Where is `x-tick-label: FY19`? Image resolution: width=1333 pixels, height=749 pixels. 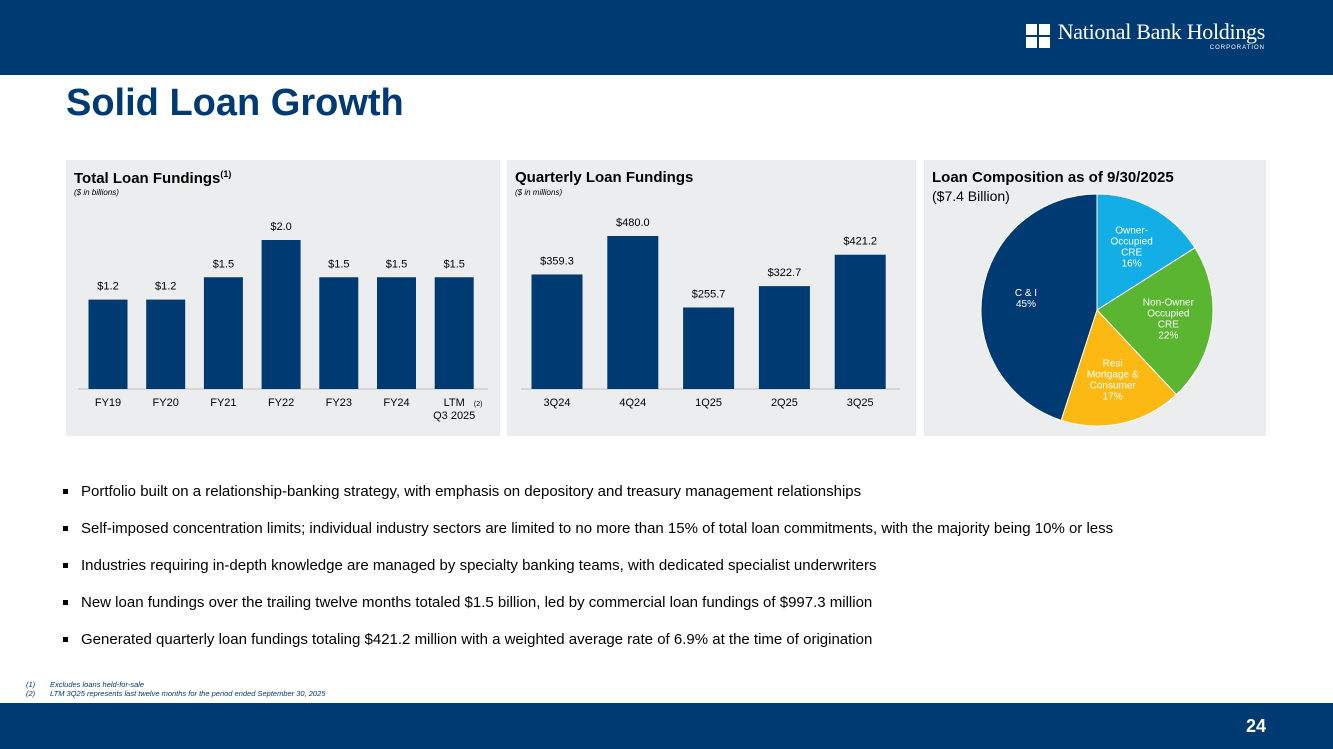 x-tick-label: FY19 is located at coordinates (108, 403).